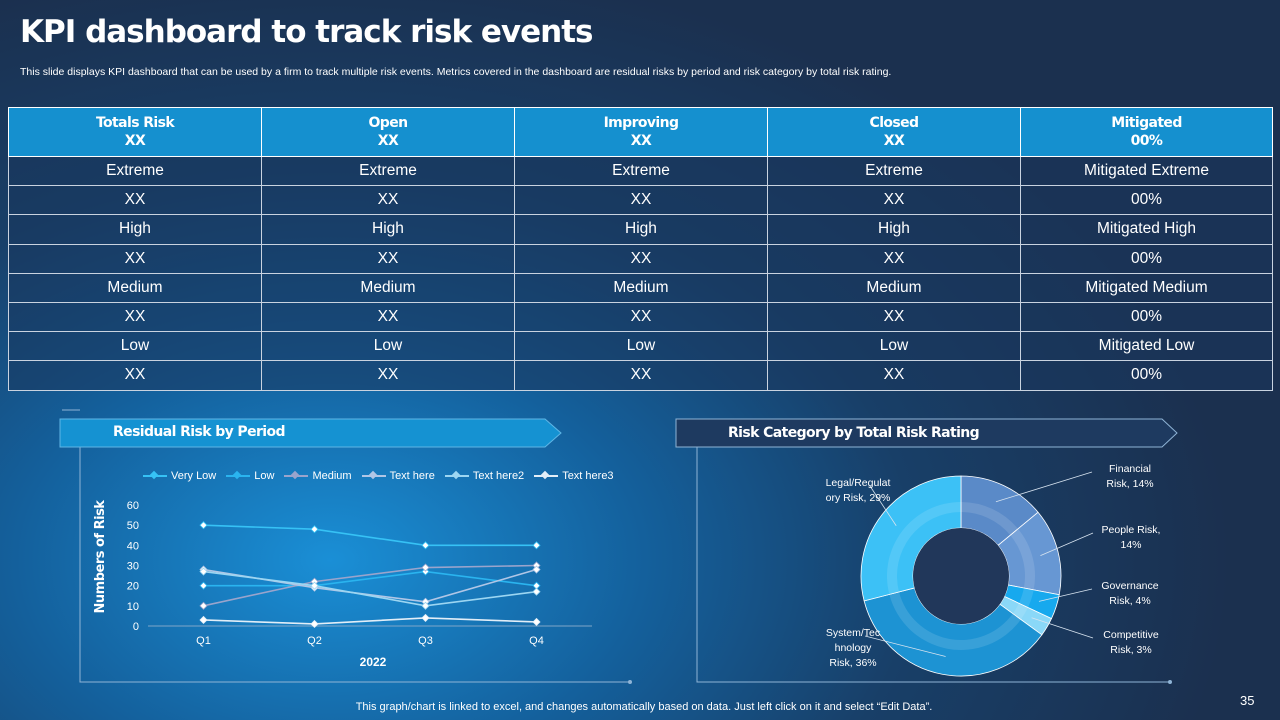  I want to click on y-tick-label: 10, so click(133, 607).